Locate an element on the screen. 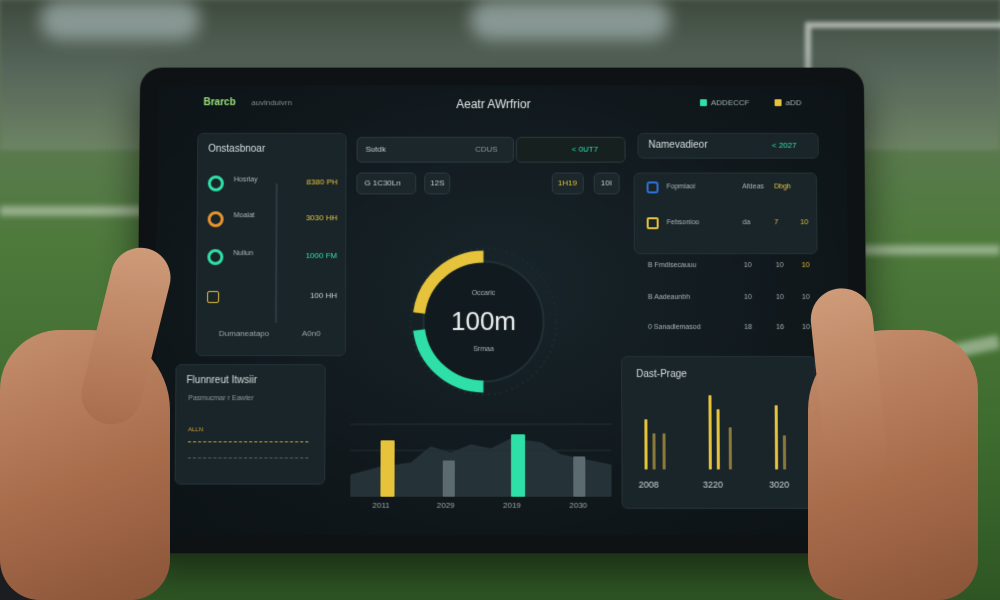 This screenshot has width=1000, height=600. top-right-label: ADDECCF is located at coordinates (730, 103).